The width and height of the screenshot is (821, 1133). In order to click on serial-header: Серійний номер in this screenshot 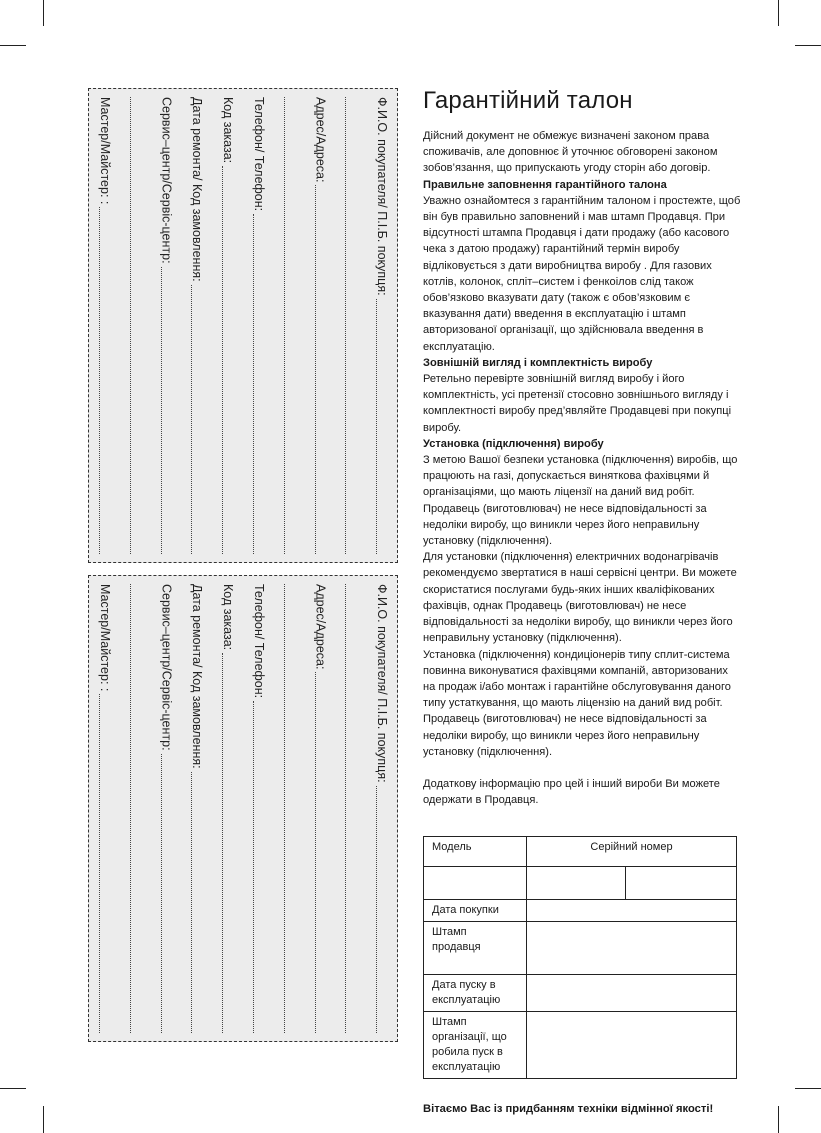, I will do `click(631, 852)`.